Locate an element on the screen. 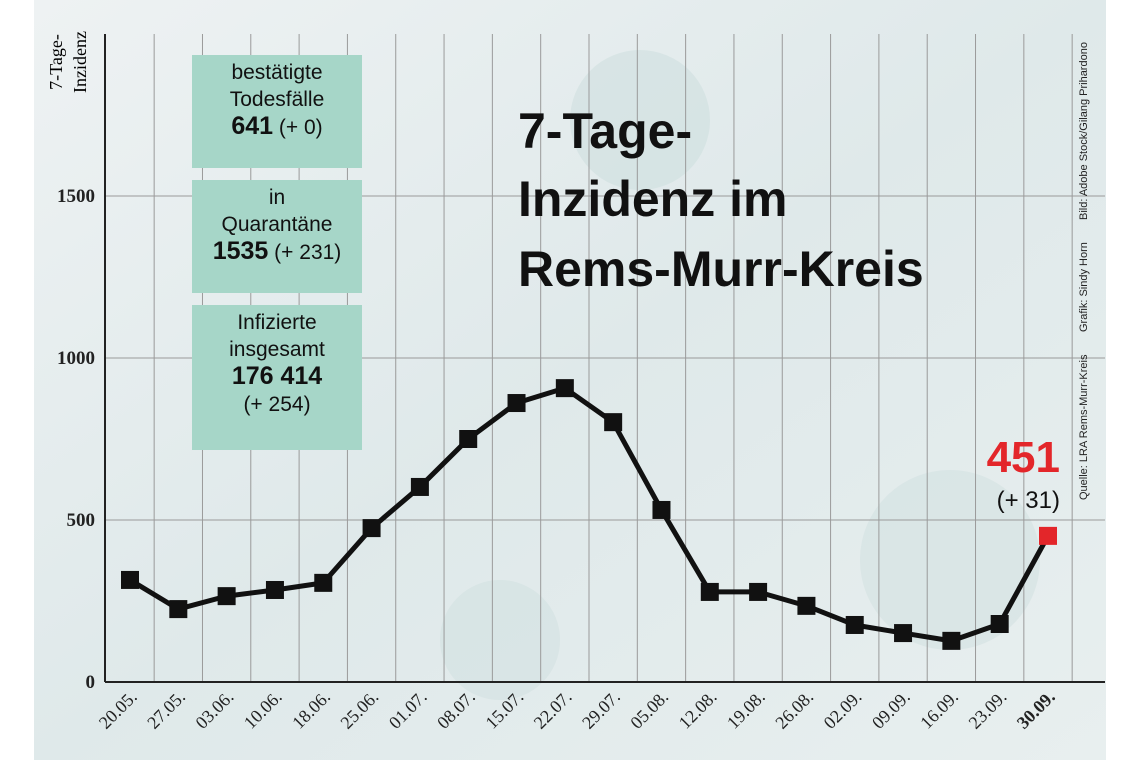 The image size is (1140, 760). box-text: Todesfälle is located at coordinates (277, 99).